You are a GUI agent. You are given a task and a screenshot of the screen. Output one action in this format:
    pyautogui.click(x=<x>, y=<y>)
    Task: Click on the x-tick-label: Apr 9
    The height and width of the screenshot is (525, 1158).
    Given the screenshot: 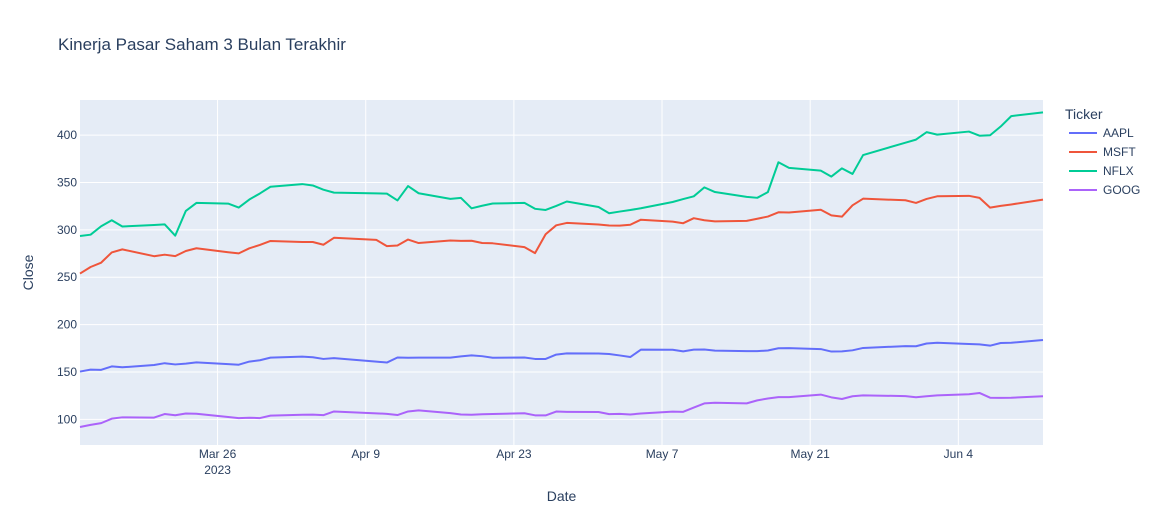 What is the action you would take?
    pyautogui.click(x=365, y=454)
    